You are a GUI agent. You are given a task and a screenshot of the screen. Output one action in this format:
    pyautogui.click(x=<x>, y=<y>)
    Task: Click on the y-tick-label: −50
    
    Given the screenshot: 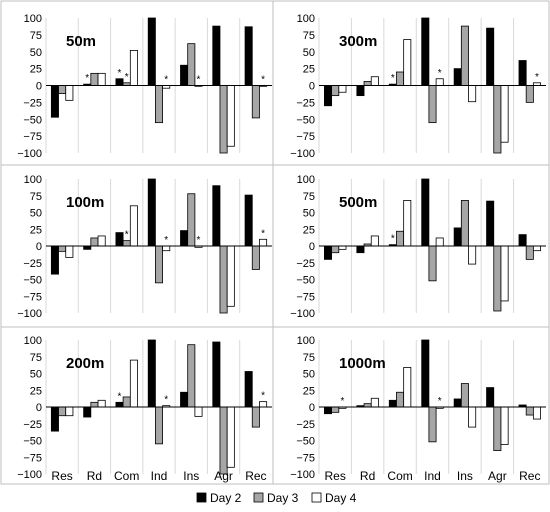 What is the action you would take?
    pyautogui.click(x=305, y=281)
    